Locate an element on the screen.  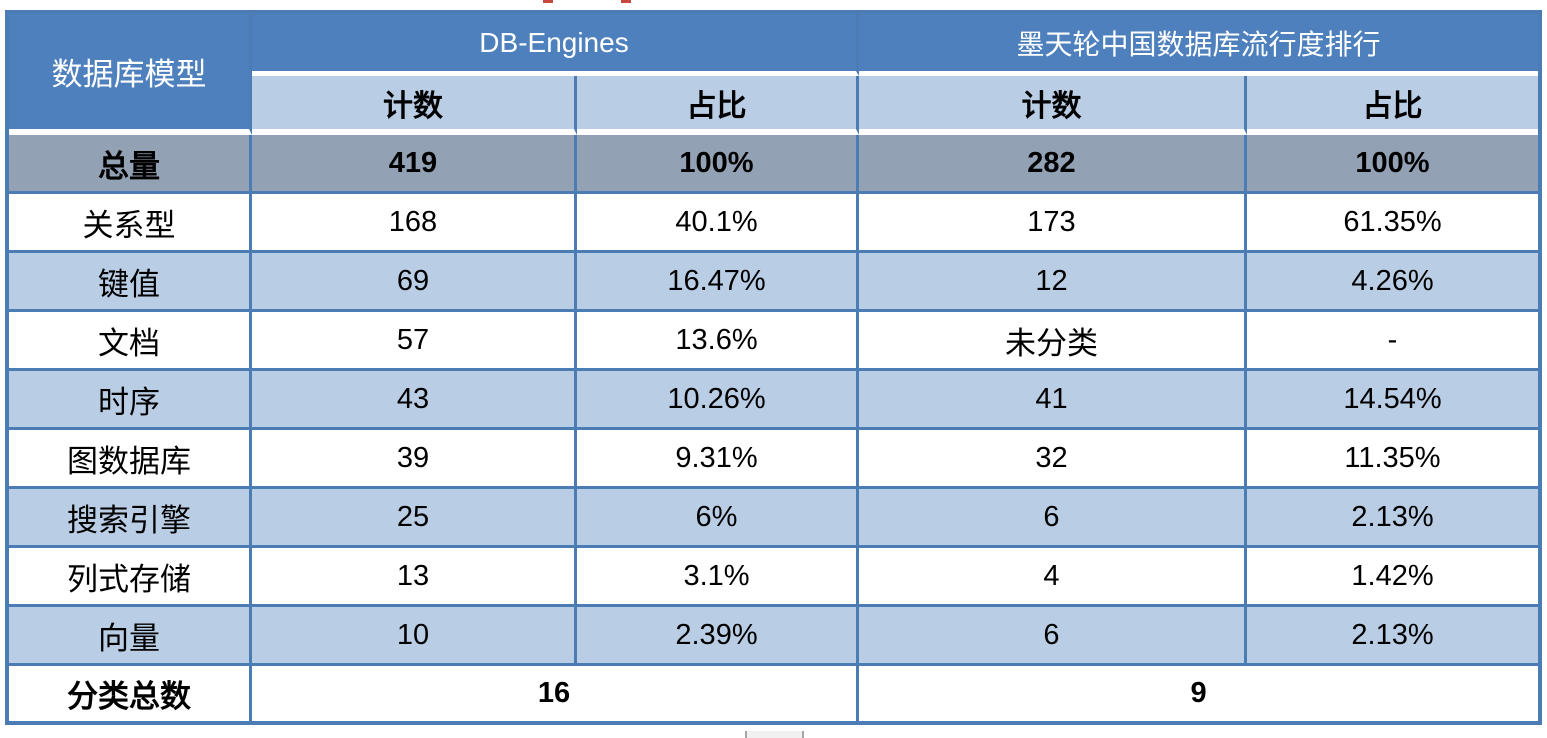
value-cell: - is located at coordinates (1393, 341).